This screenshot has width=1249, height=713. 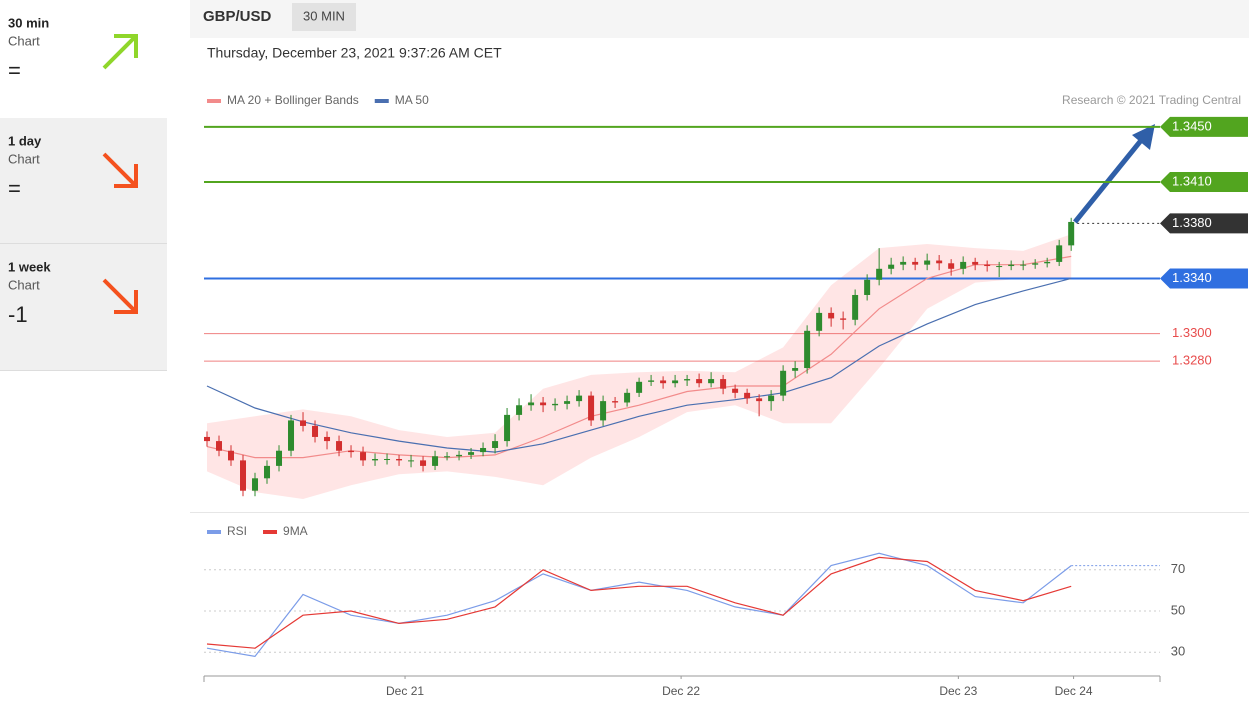 I want to click on interval: 30 MIN, so click(x=324, y=15).